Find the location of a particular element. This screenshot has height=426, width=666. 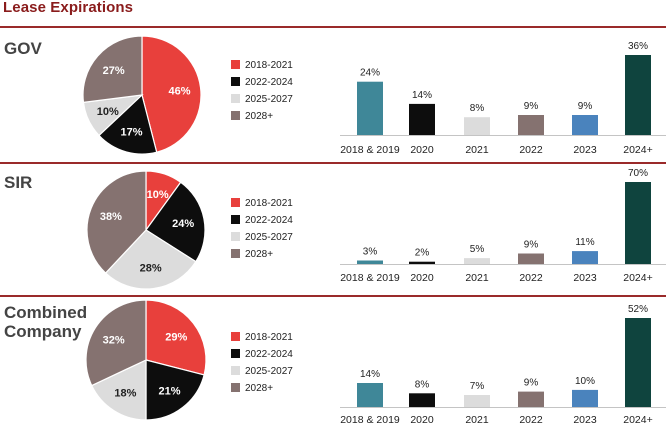

header-divider is located at coordinates (333, 27).